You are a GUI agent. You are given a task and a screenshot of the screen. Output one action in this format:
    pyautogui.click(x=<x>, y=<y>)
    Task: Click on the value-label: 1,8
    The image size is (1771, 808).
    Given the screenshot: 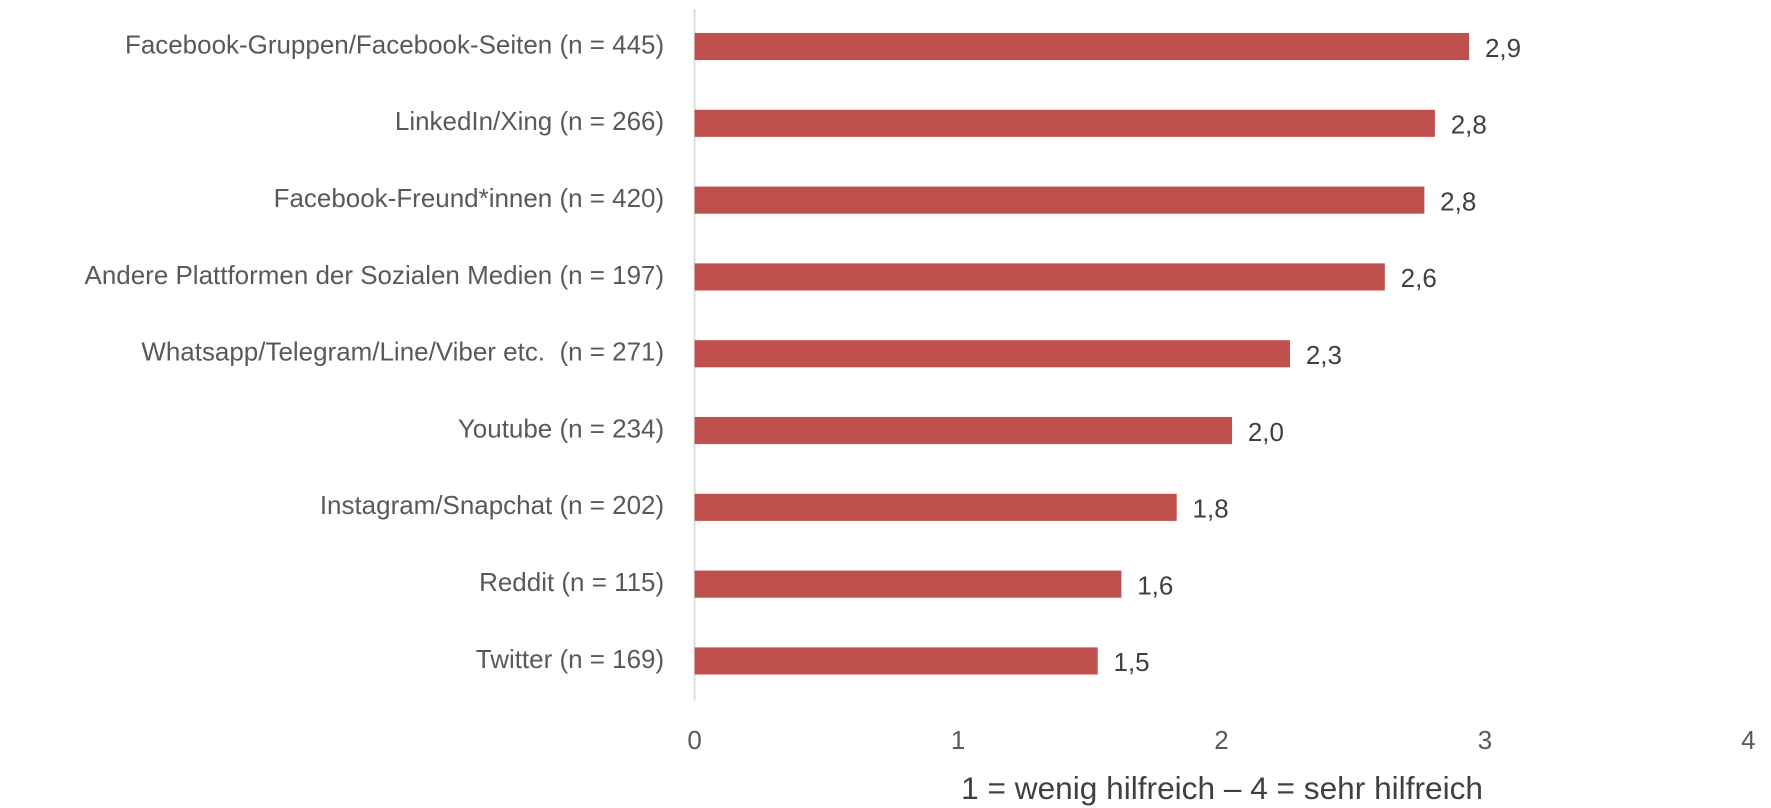 What is the action you would take?
    pyautogui.click(x=1211, y=509)
    